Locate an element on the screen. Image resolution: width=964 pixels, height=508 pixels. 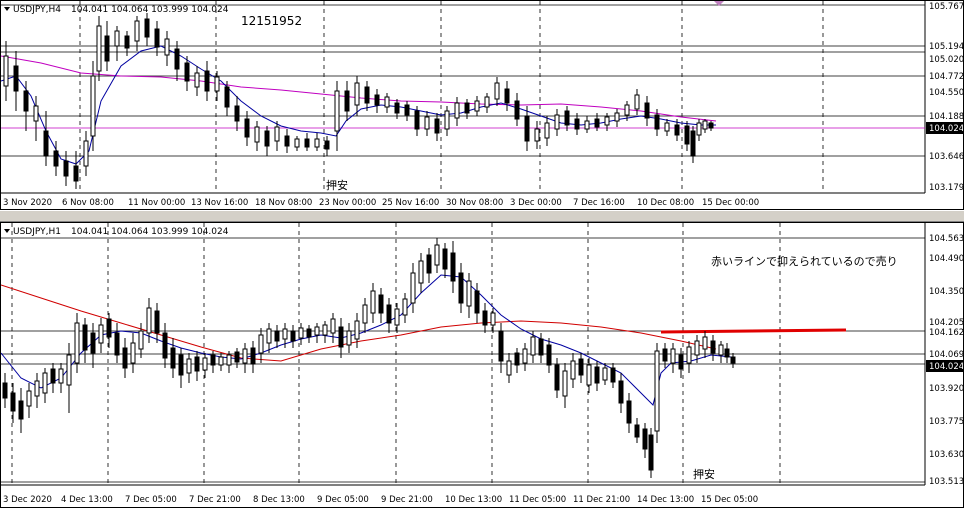
h1-current-price-tag: 104.024 is located at coordinates (946, 367).